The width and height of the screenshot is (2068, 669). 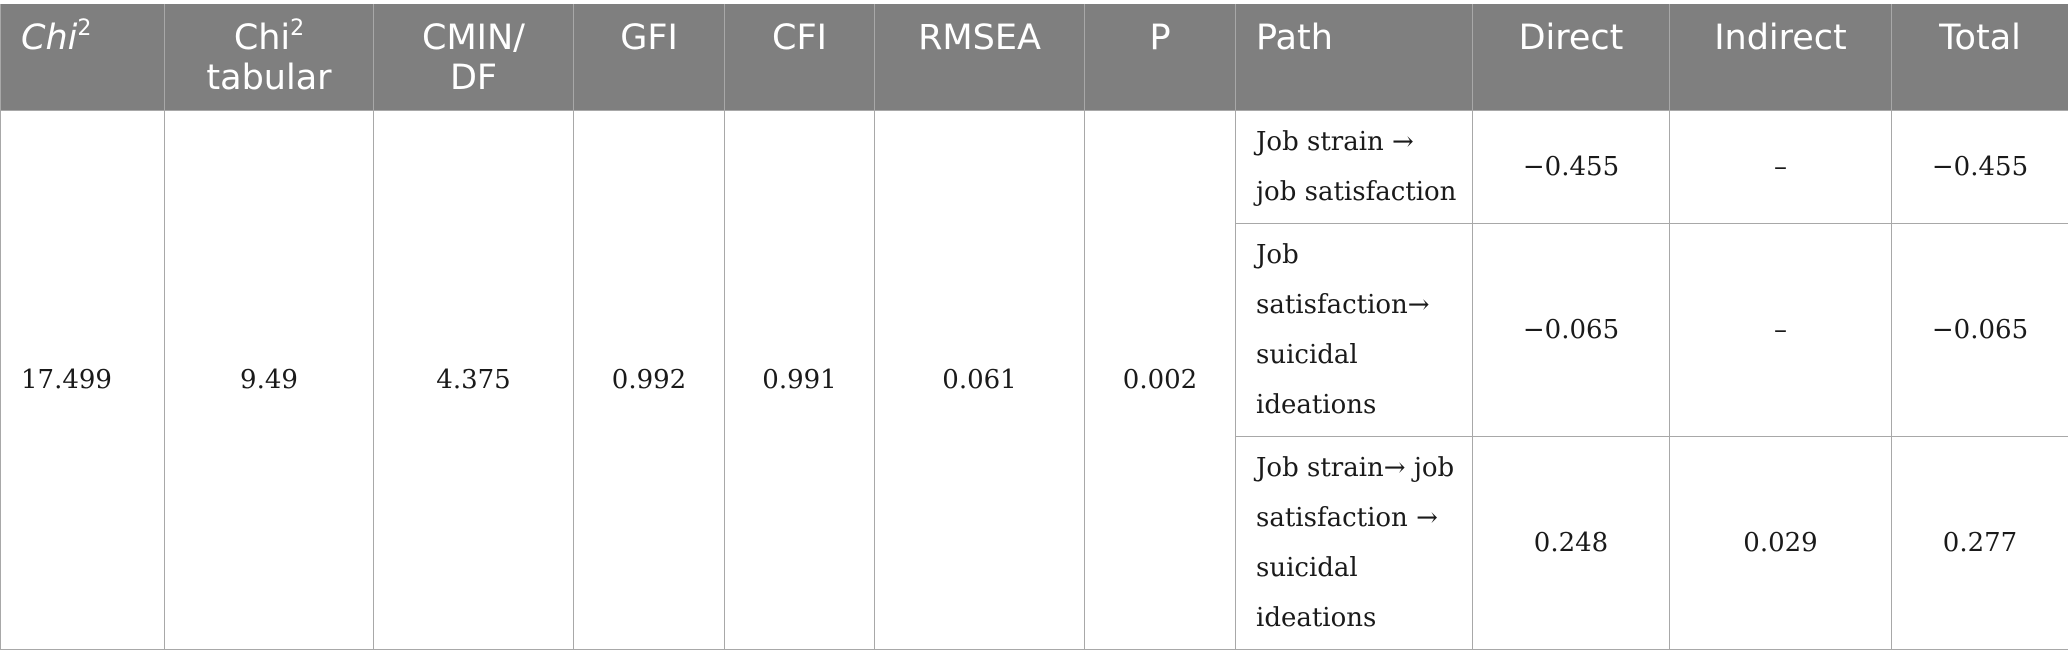 What do you see at coordinates (1780, 57) in the screenshot?
I see `header-indirect: Indirect` at bounding box center [1780, 57].